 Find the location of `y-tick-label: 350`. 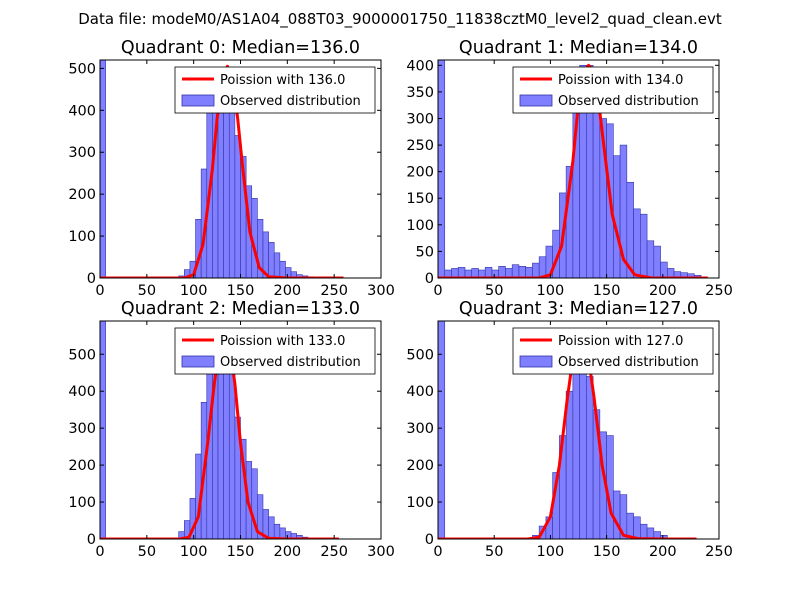

y-tick-label: 350 is located at coordinates (420, 93).